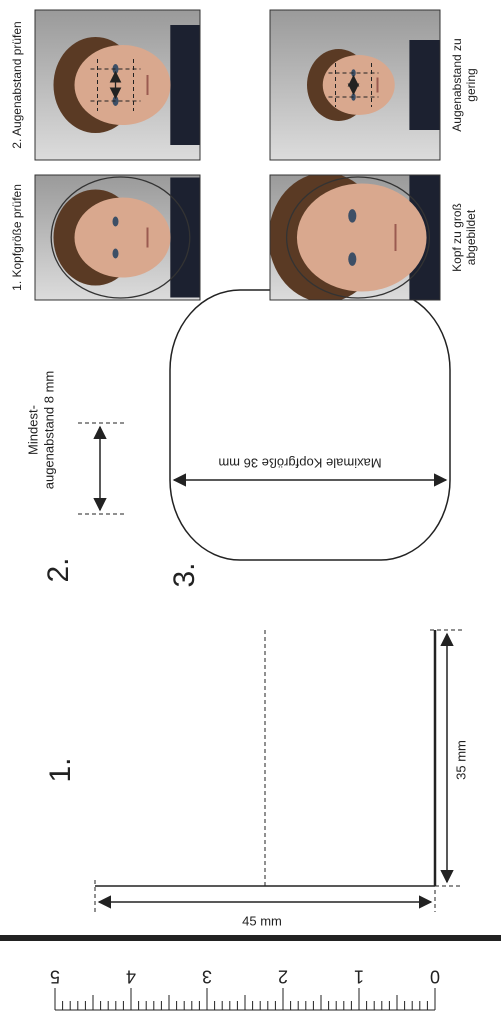  Describe the element at coordinates (460, 760) in the screenshot. I see `width-label: 35 mm` at that location.